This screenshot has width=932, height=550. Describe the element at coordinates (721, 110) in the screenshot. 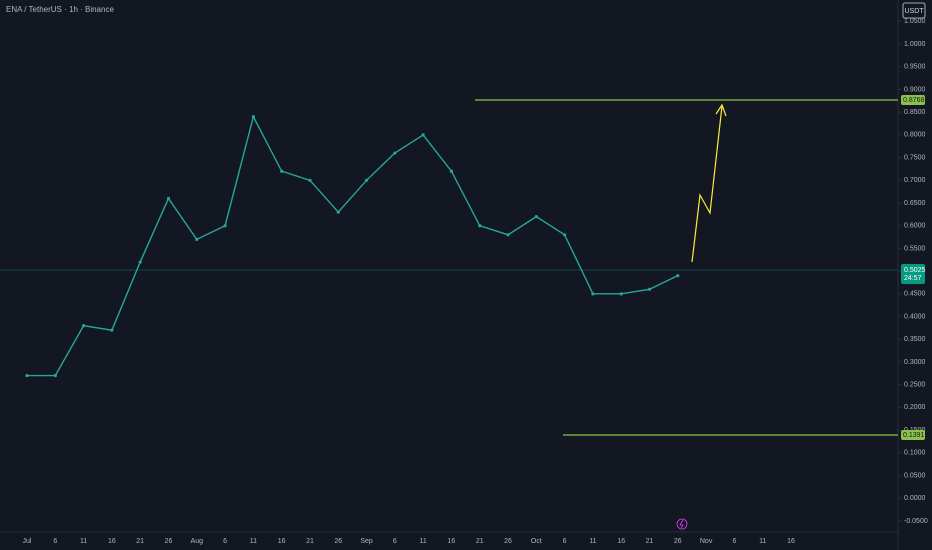

I see `arrow-head` at that location.